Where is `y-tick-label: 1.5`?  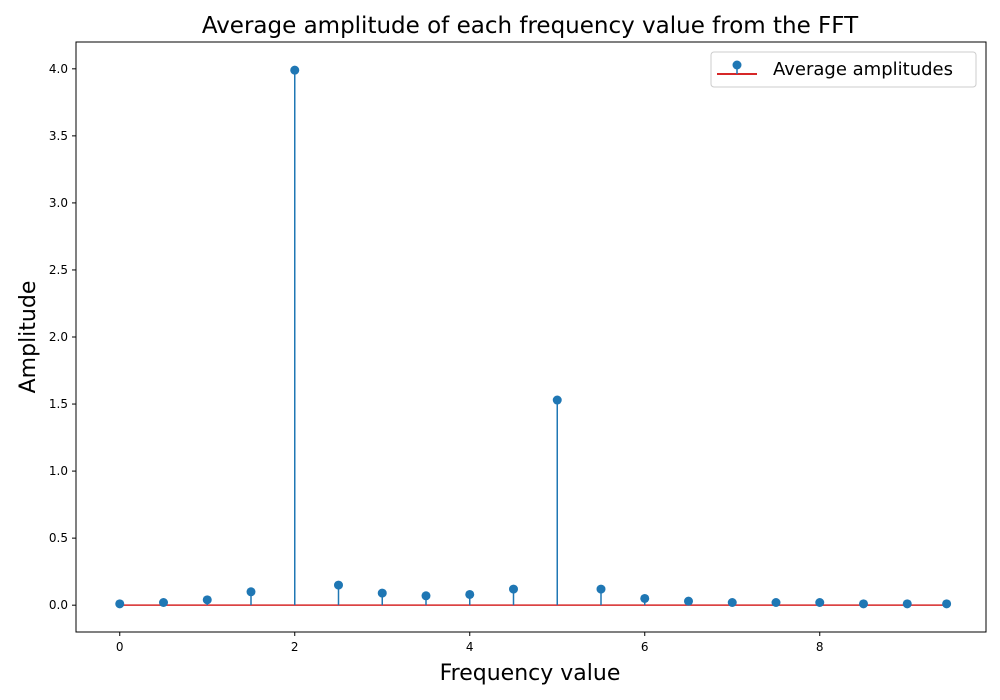 y-tick-label: 1.5 is located at coordinates (58, 404).